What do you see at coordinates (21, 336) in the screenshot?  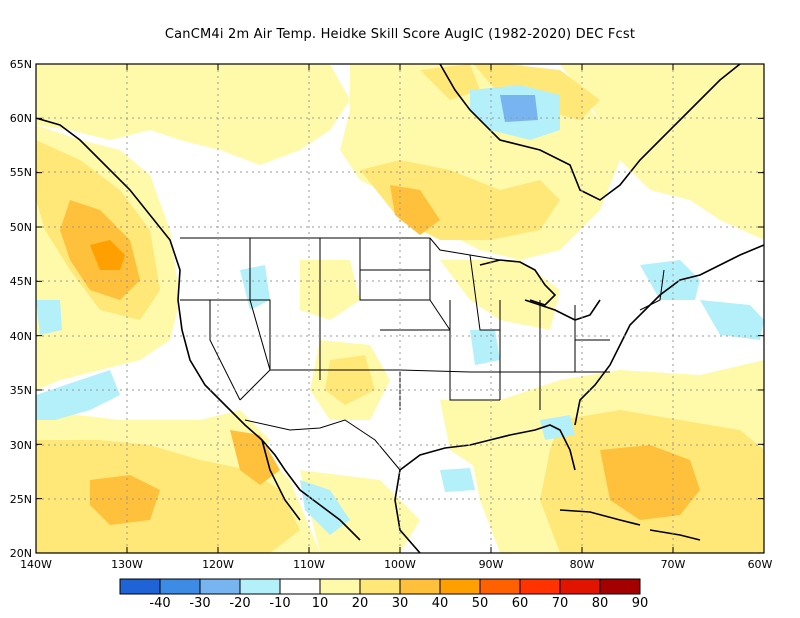 I see `lat-label-40n: 40N` at bounding box center [21, 336].